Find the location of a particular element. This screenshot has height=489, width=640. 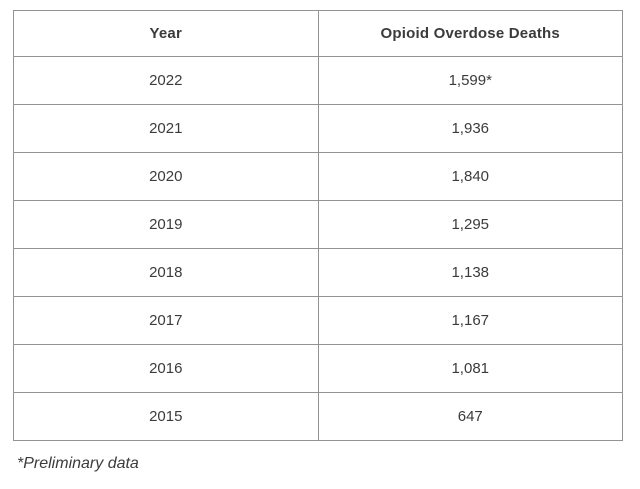

column-header-deaths: Opioid Overdose Deaths is located at coordinates (470, 33).